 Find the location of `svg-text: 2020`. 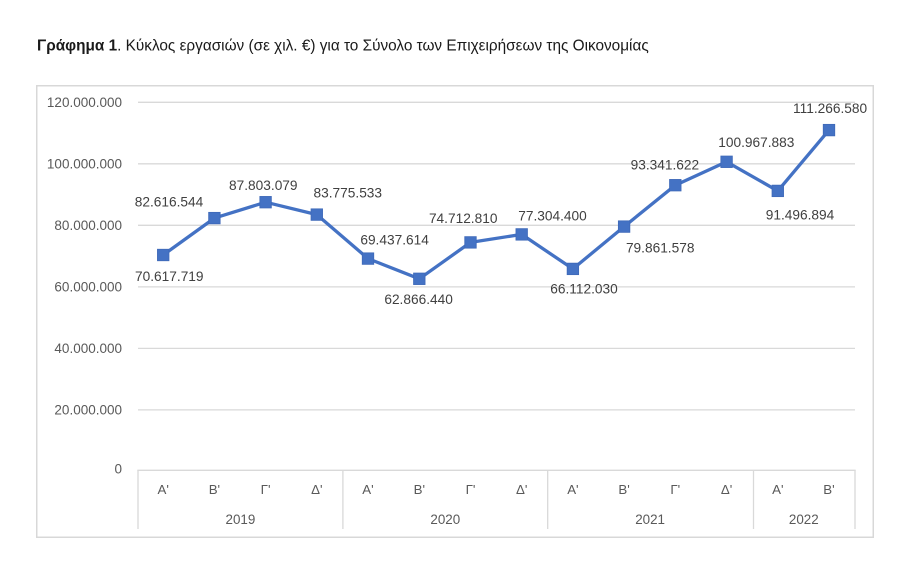

svg-text: 2020 is located at coordinates (445, 519).